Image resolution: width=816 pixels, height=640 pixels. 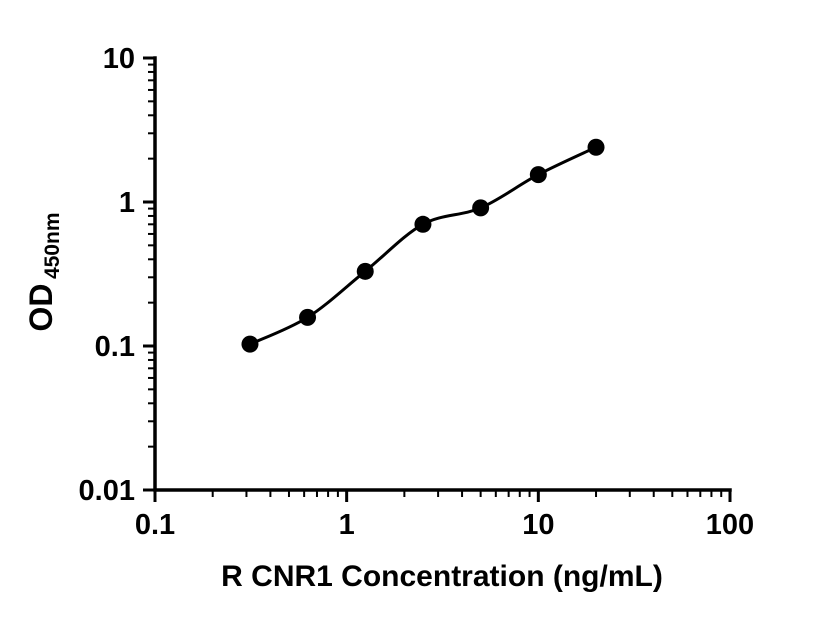 I want to click on y-tick-label: 1, so click(x=127, y=203).